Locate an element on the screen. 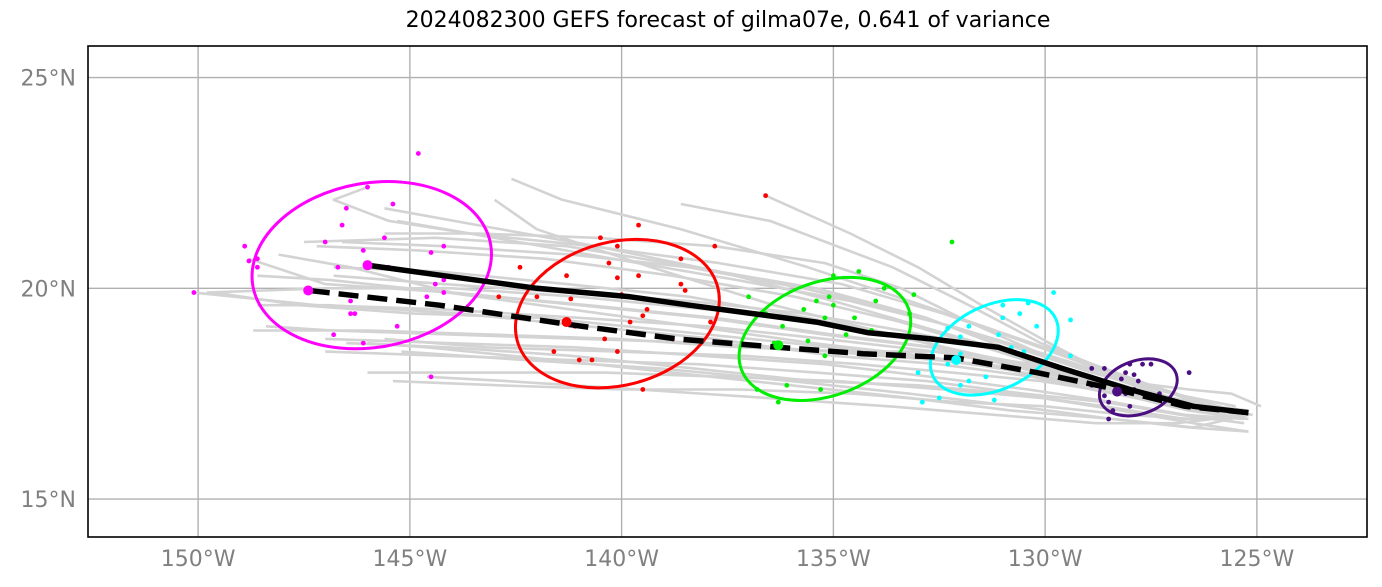 The width and height of the screenshot is (1382, 587). y-tick-label: 25°N is located at coordinates (48, 79).